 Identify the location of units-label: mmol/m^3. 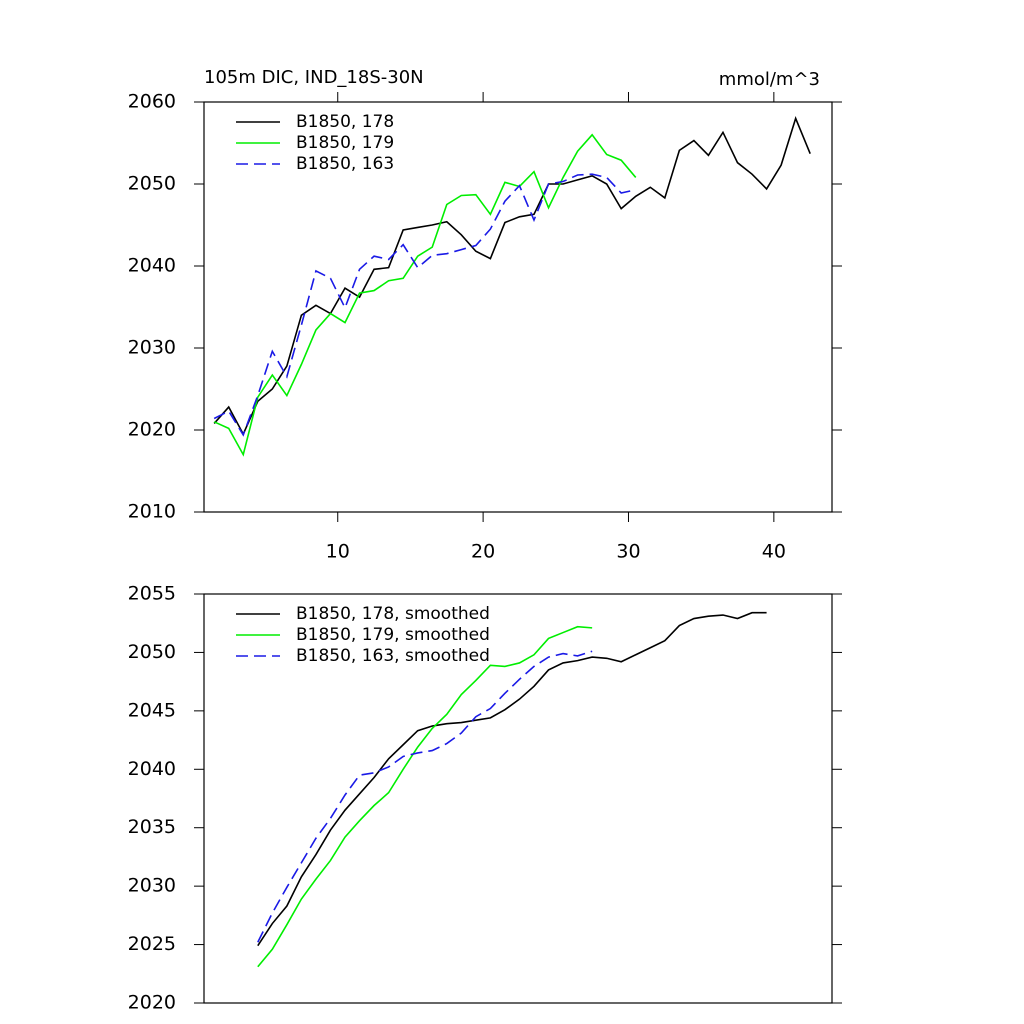
(769, 79).